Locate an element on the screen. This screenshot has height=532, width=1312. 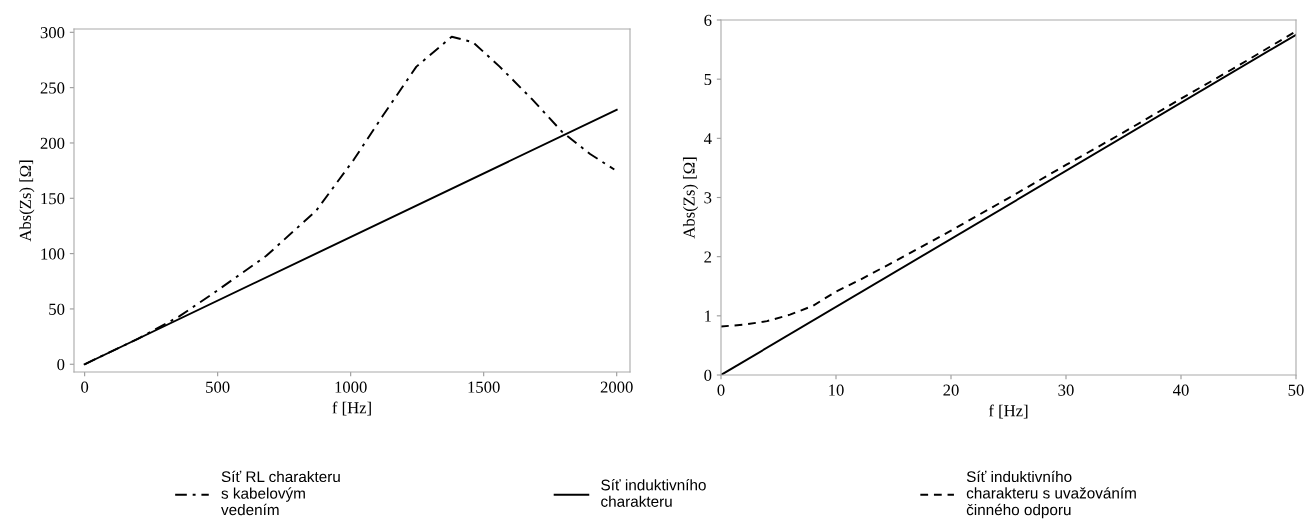
x-tick-label: 500 is located at coordinates (218, 387).